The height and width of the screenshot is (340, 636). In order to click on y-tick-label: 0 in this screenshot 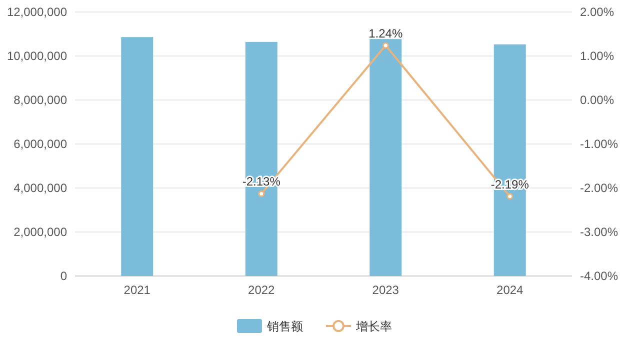, I will do `click(64, 276)`.